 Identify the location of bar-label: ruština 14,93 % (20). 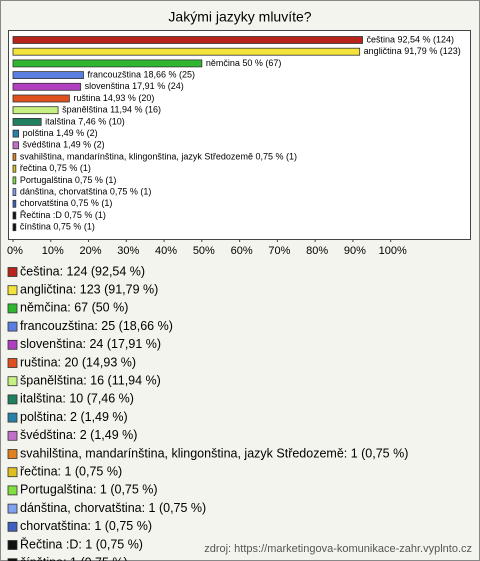
(113, 98).